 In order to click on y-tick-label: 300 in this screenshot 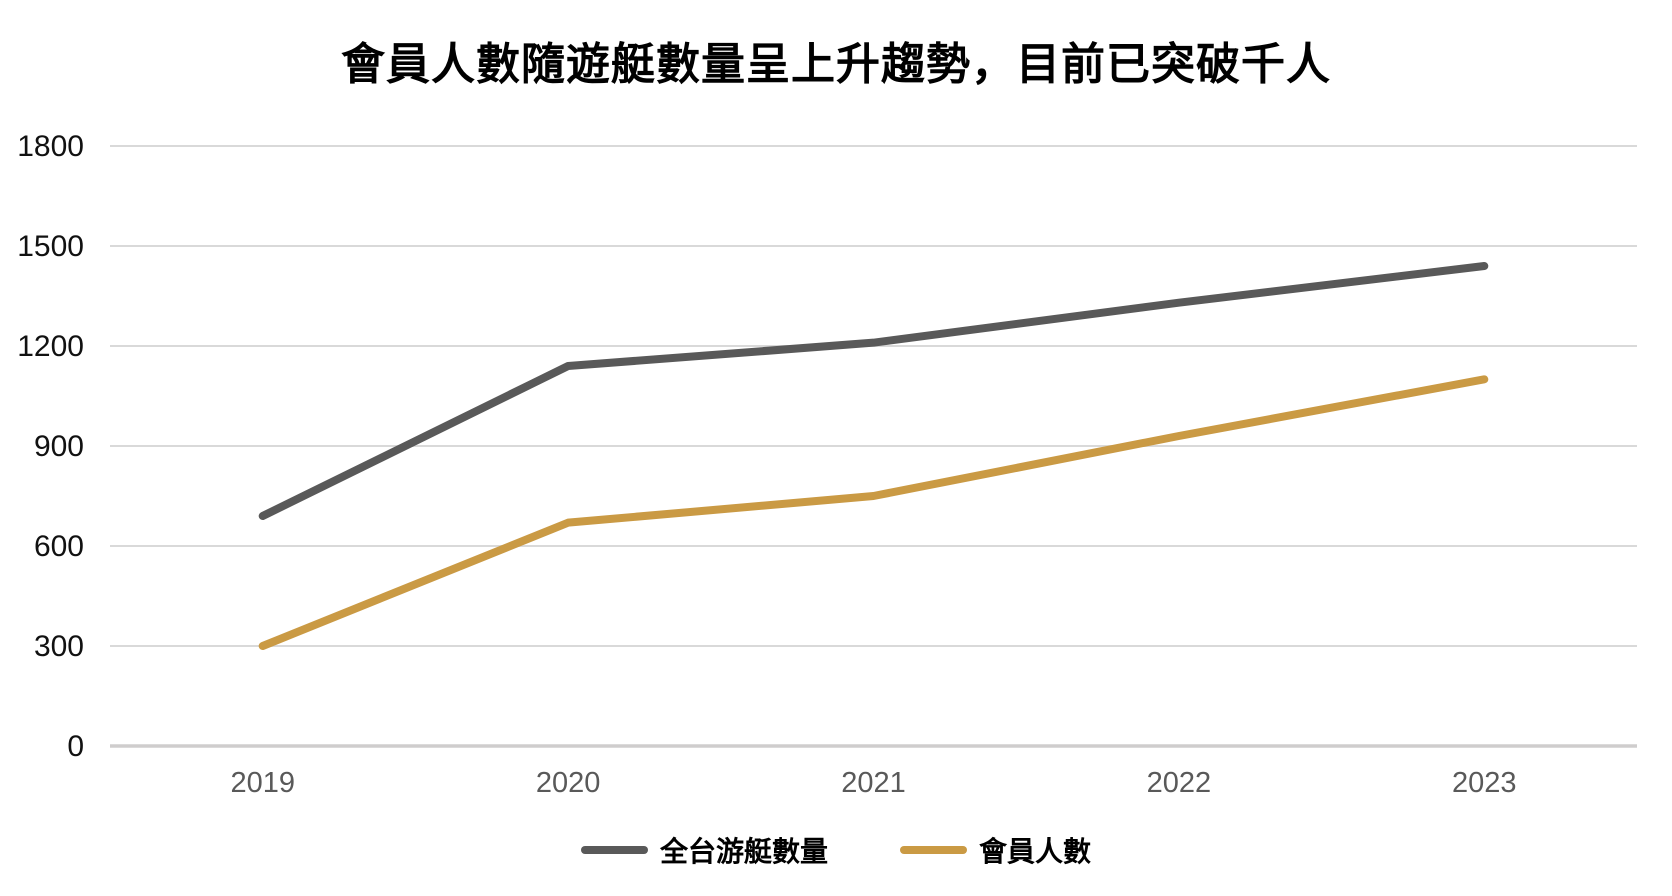, I will do `click(59, 646)`.